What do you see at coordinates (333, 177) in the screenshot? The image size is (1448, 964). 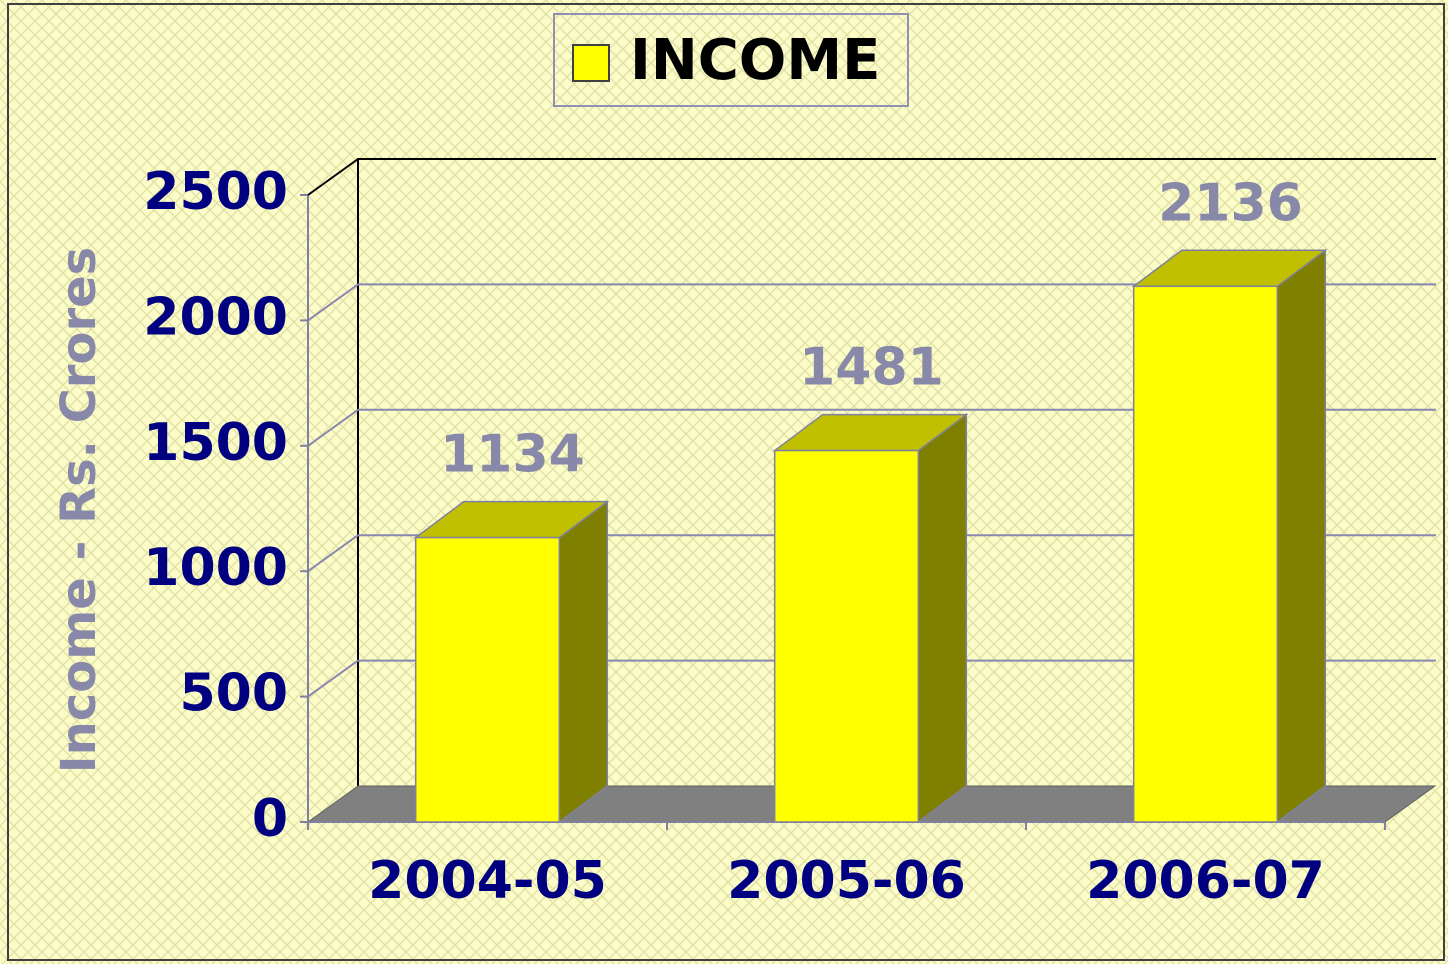 I see `y-axis-top` at bounding box center [333, 177].